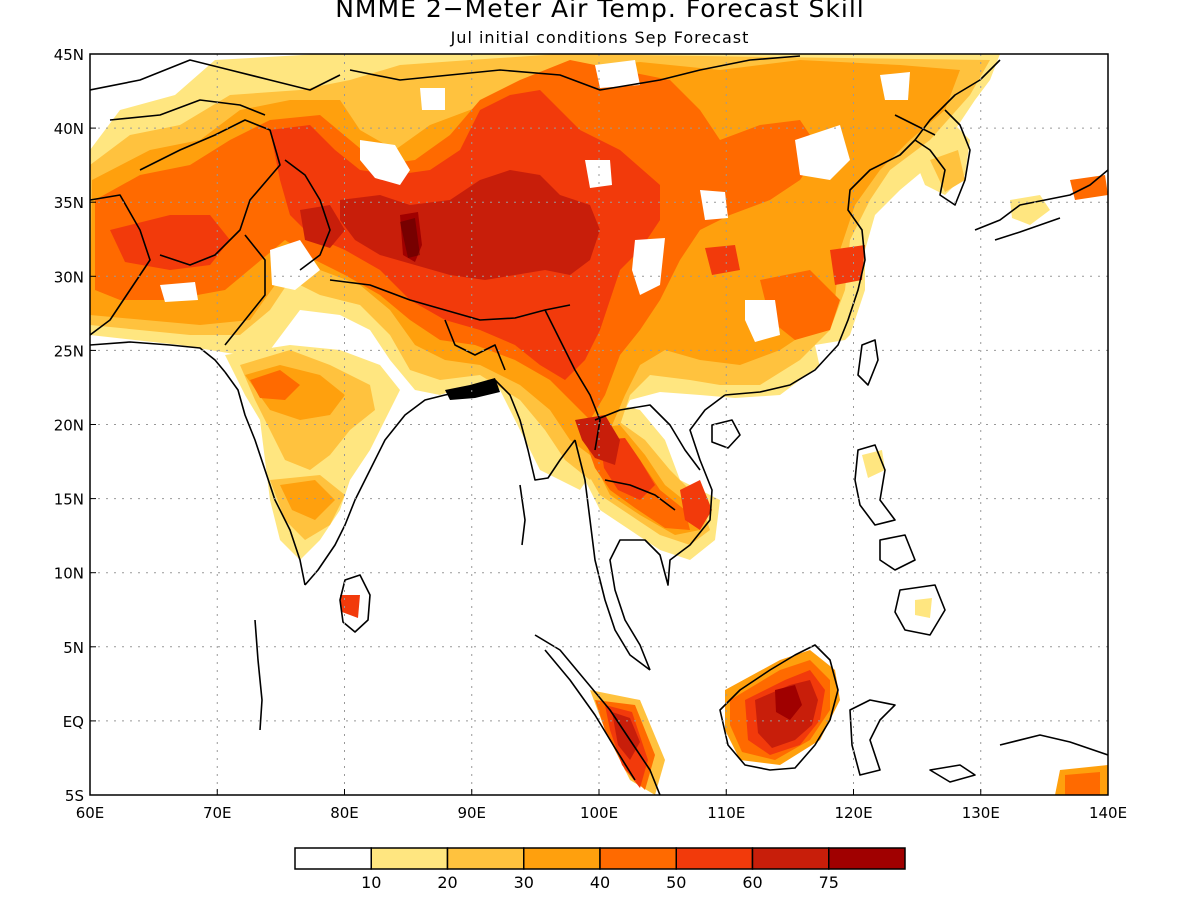 The height and width of the screenshot is (900, 1200). Describe the element at coordinates (307, 215) in the screenshot. I see `border-kashmir` at that location.